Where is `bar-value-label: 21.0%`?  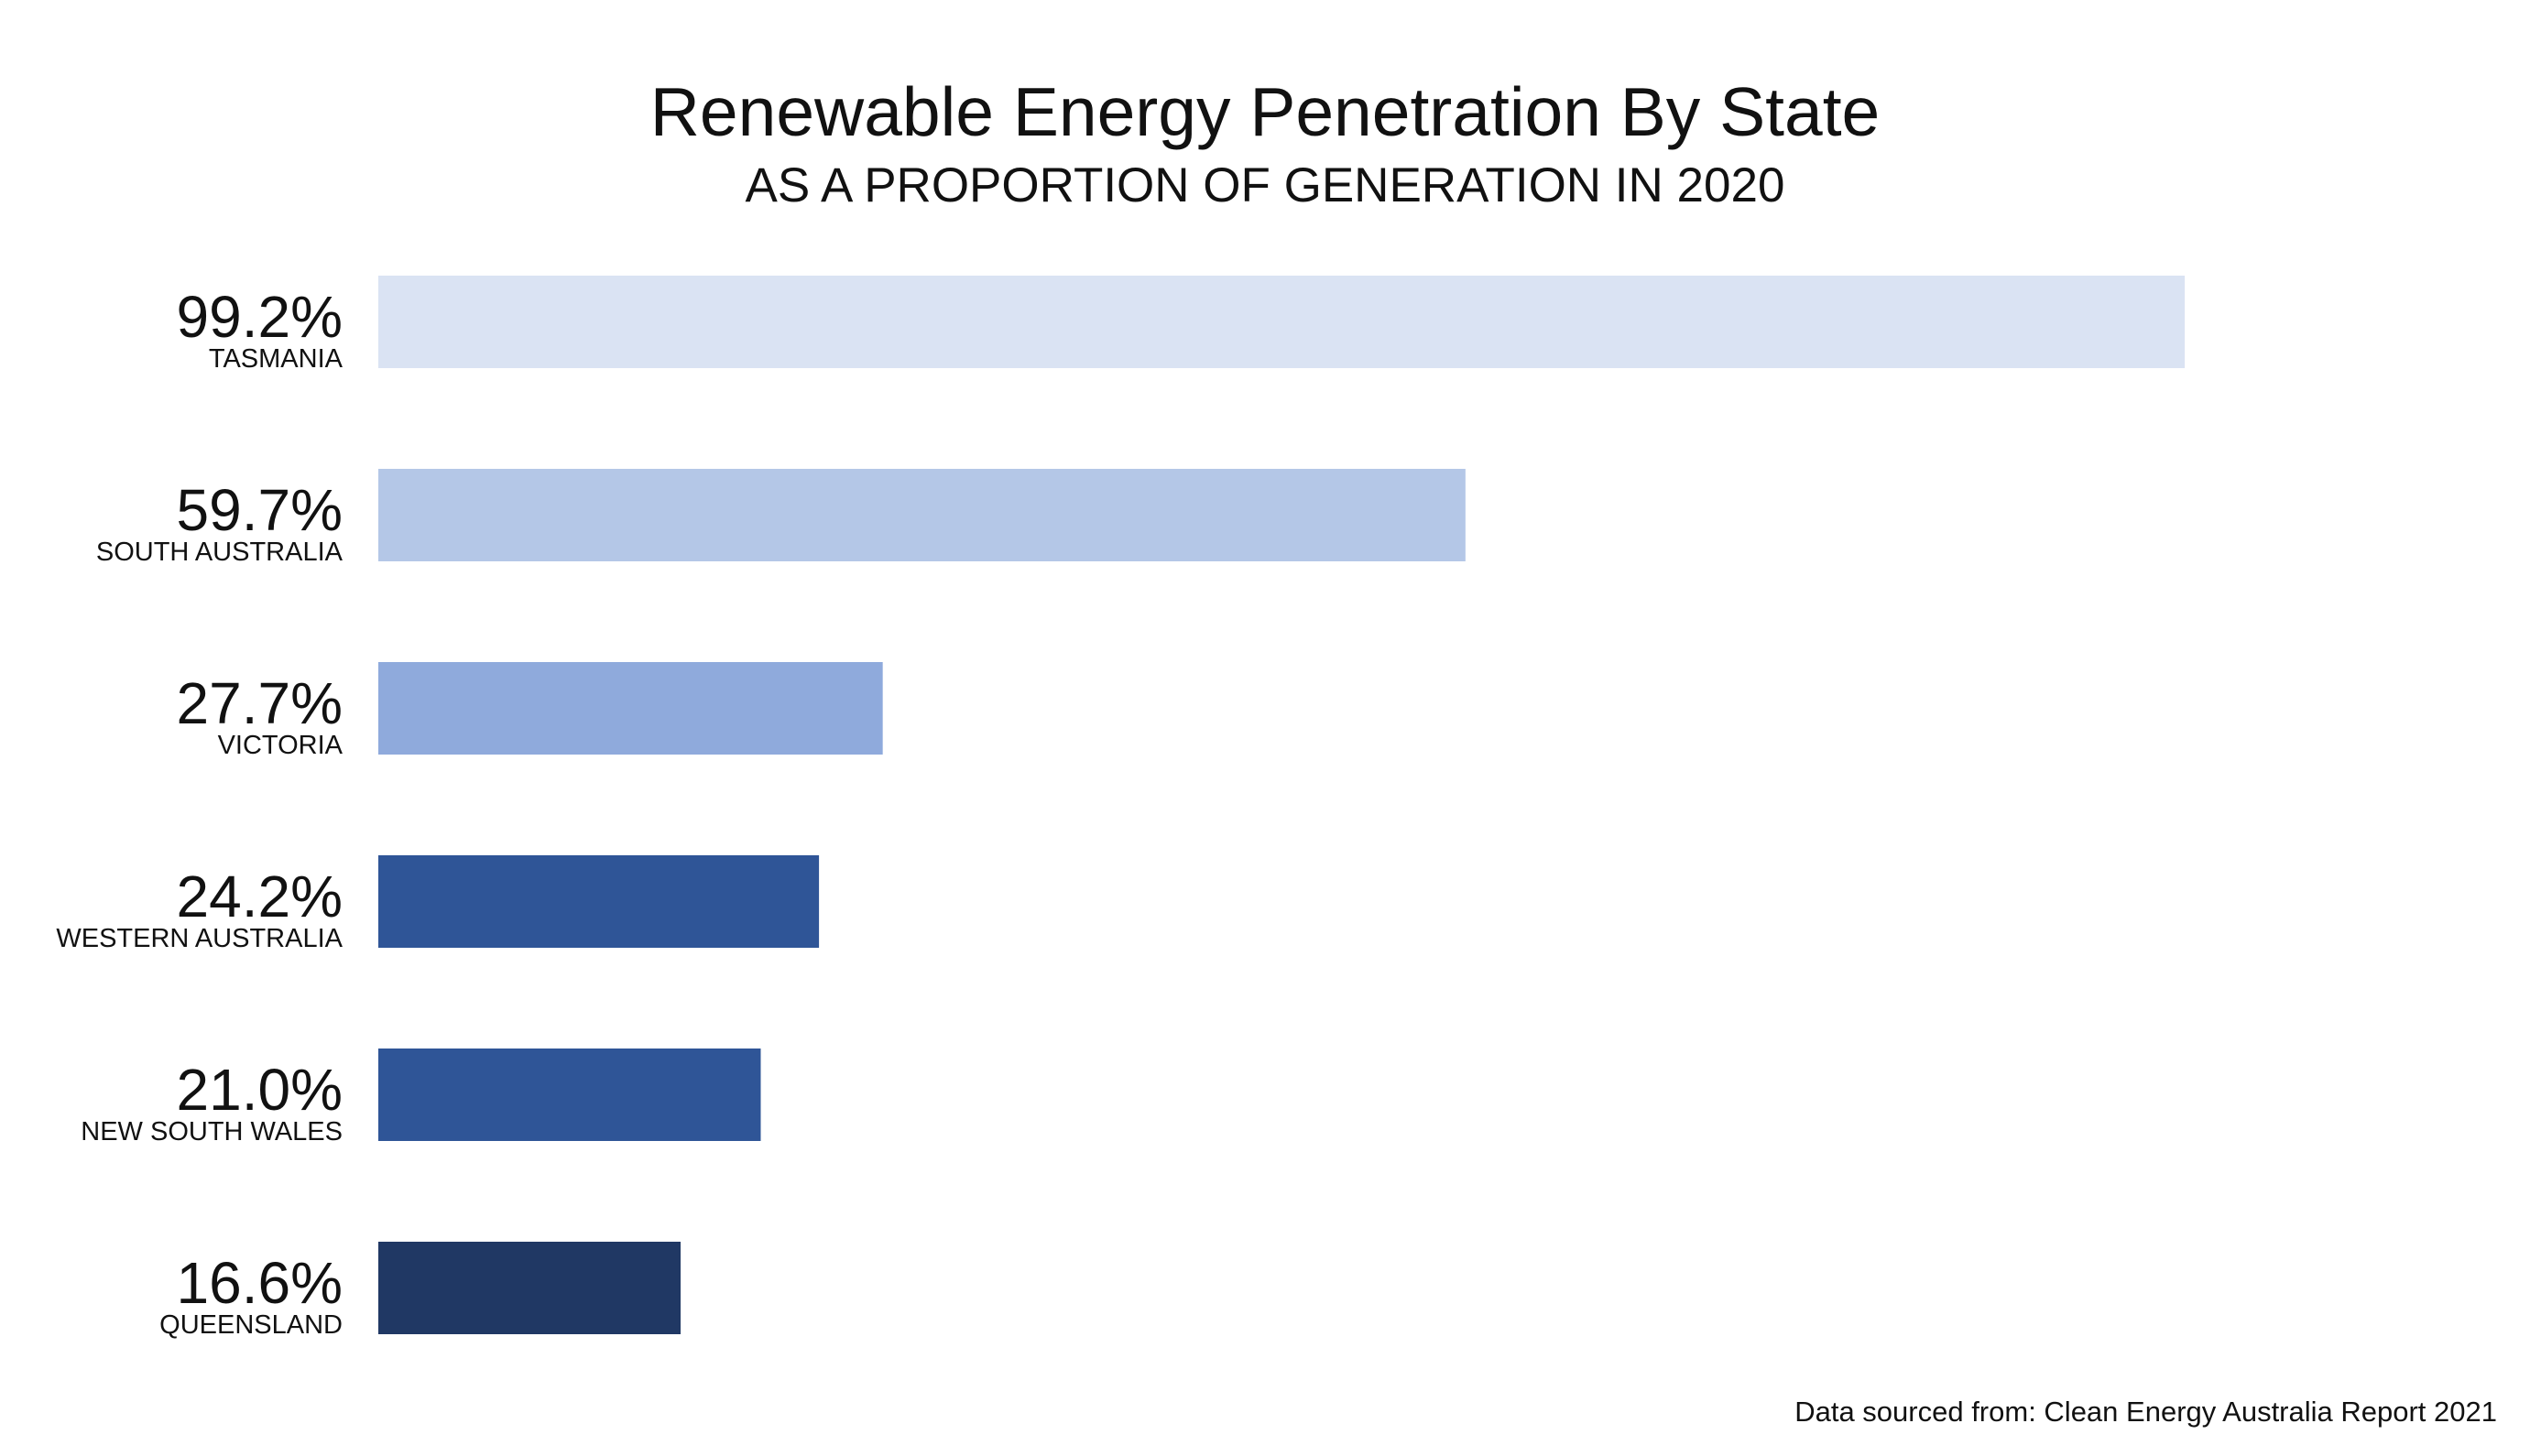 bar-value-label: 21.0% is located at coordinates (260, 1090).